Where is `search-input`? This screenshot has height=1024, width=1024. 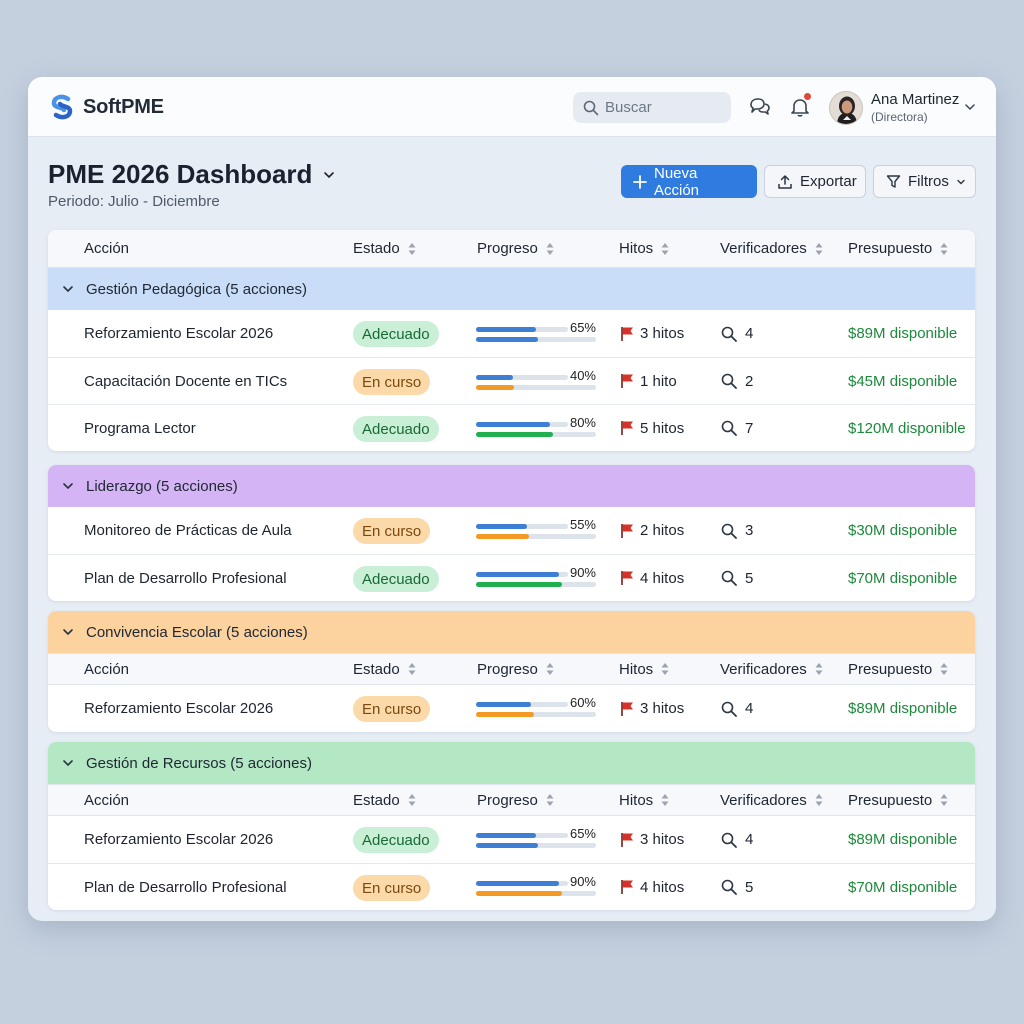 search-input is located at coordinates (665, 107).